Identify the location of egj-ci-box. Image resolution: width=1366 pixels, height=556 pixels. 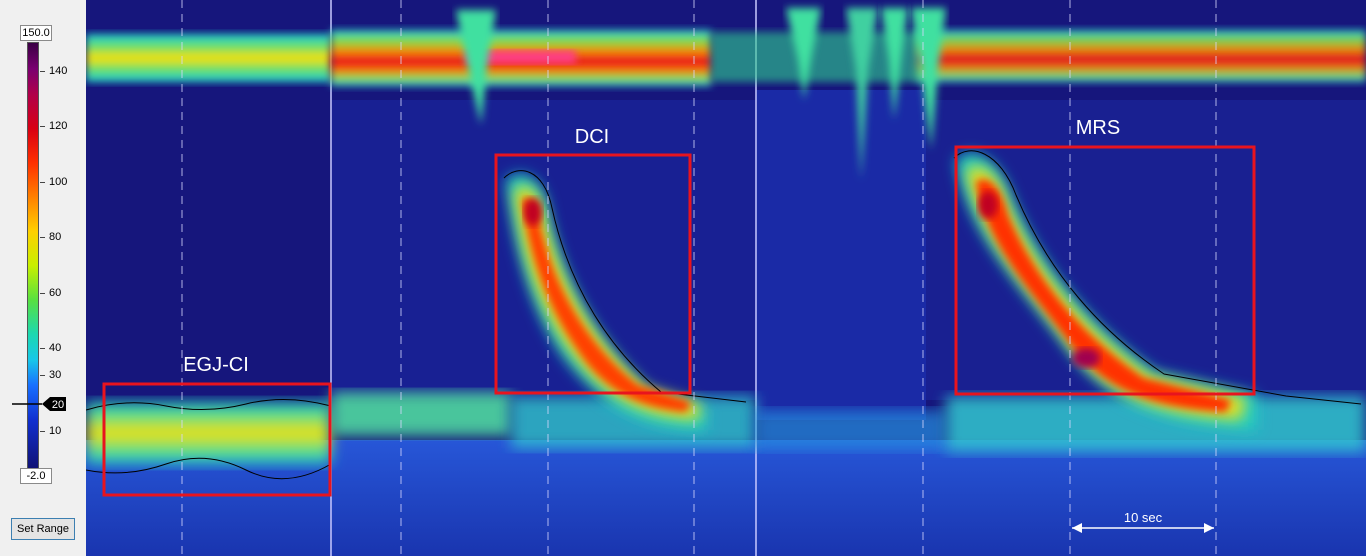
(217, 439).